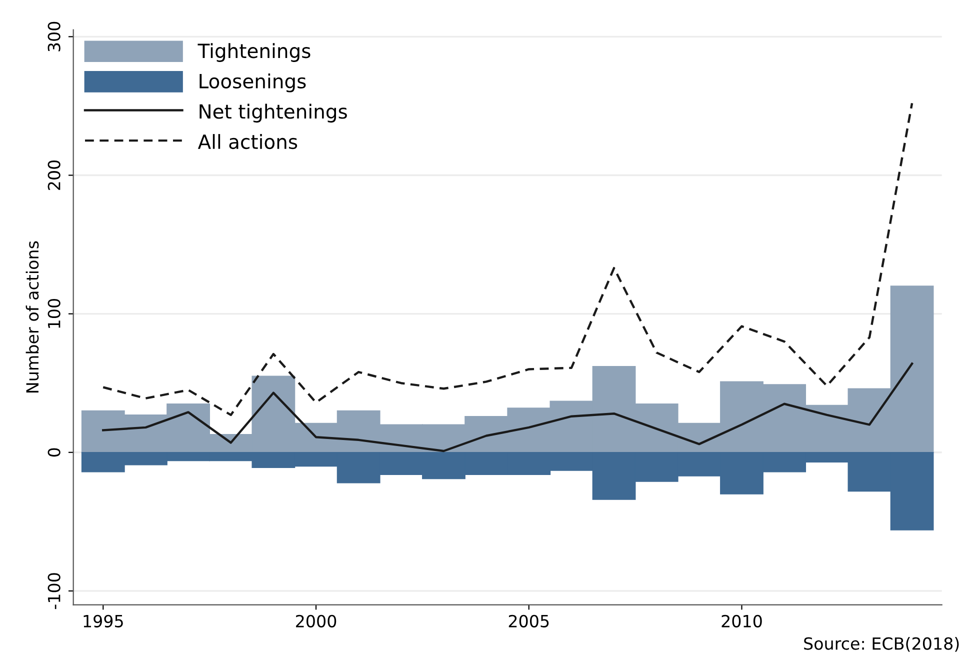 Image resolution: width=965 pixels, height=661 pixels. What do you see at coordinates (253, 82) in the screenshot?
I see `legend-label: Loosenings` at bounding box center [253, 82].